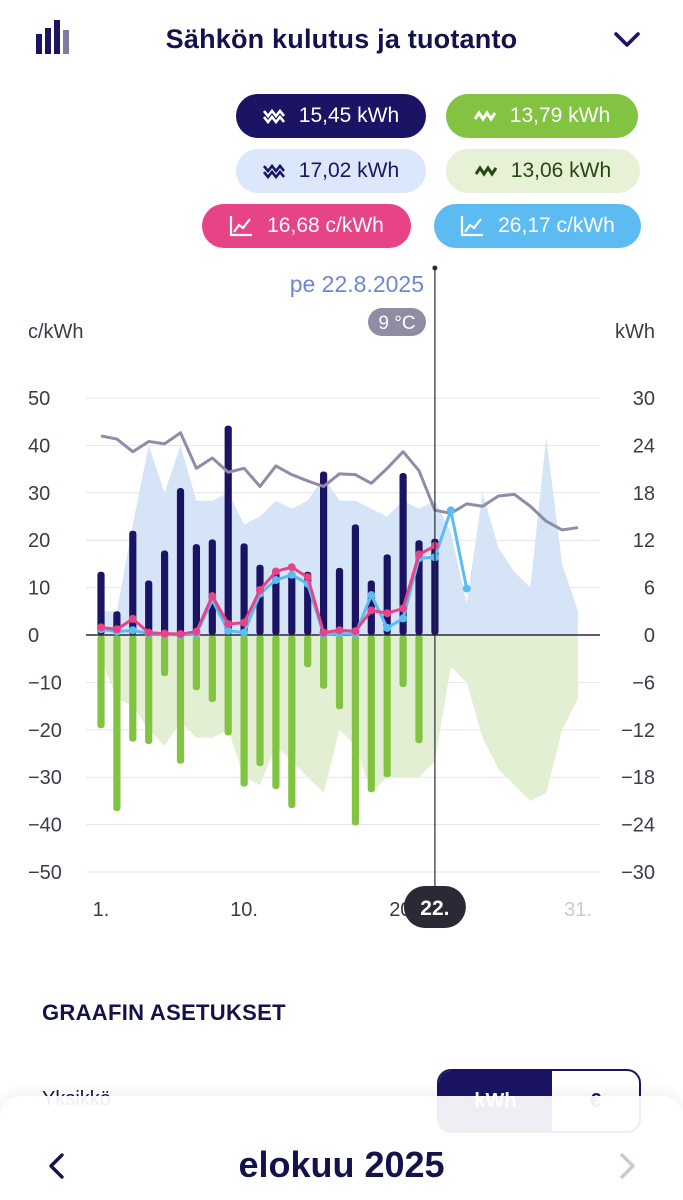 The width and height of the screenshot is (683, 1200). I want to click on left-tick-label: −10, so click(45, 683).